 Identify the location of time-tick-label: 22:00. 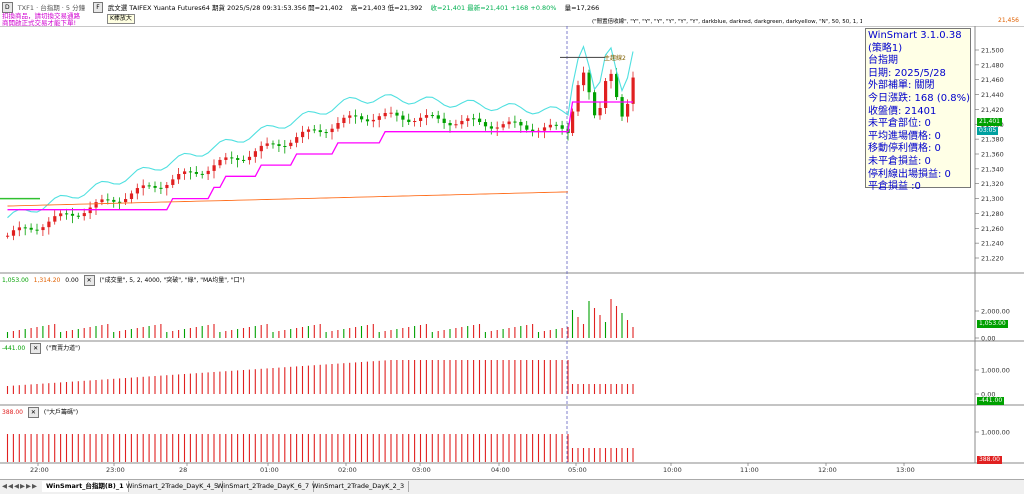
(39, 470).